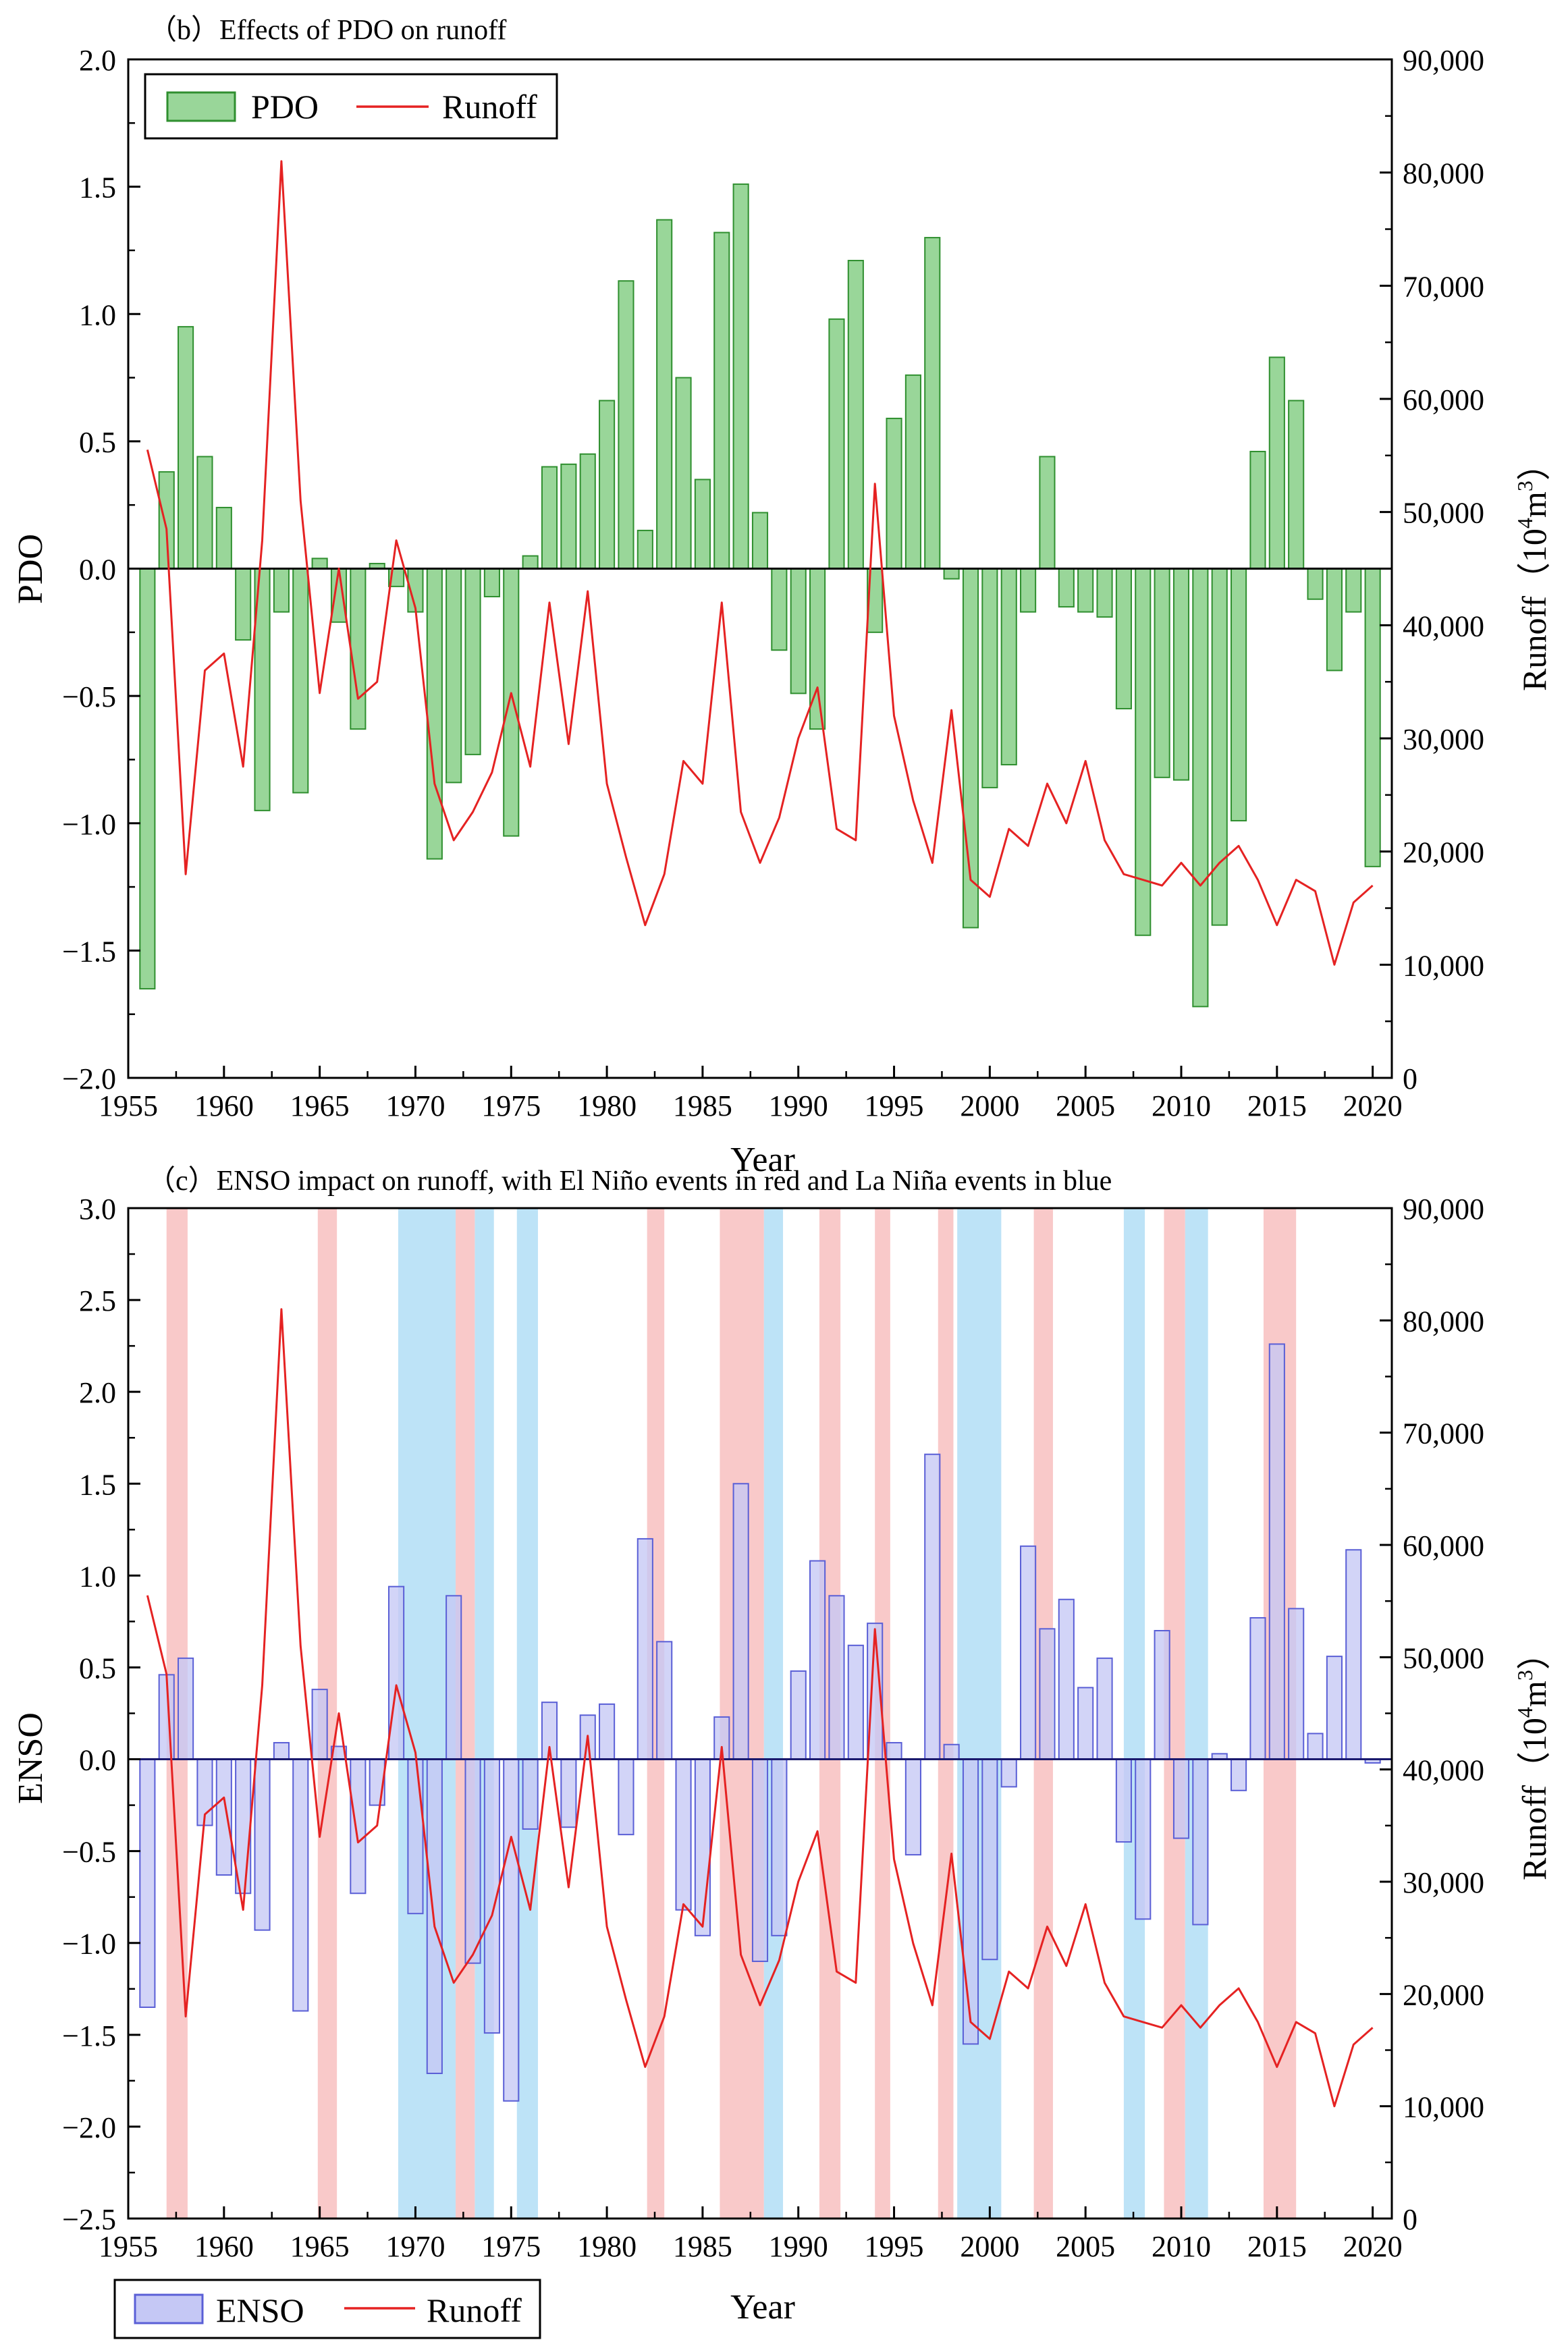  I want to click on pdo-bar-1958, so click(186, 448).